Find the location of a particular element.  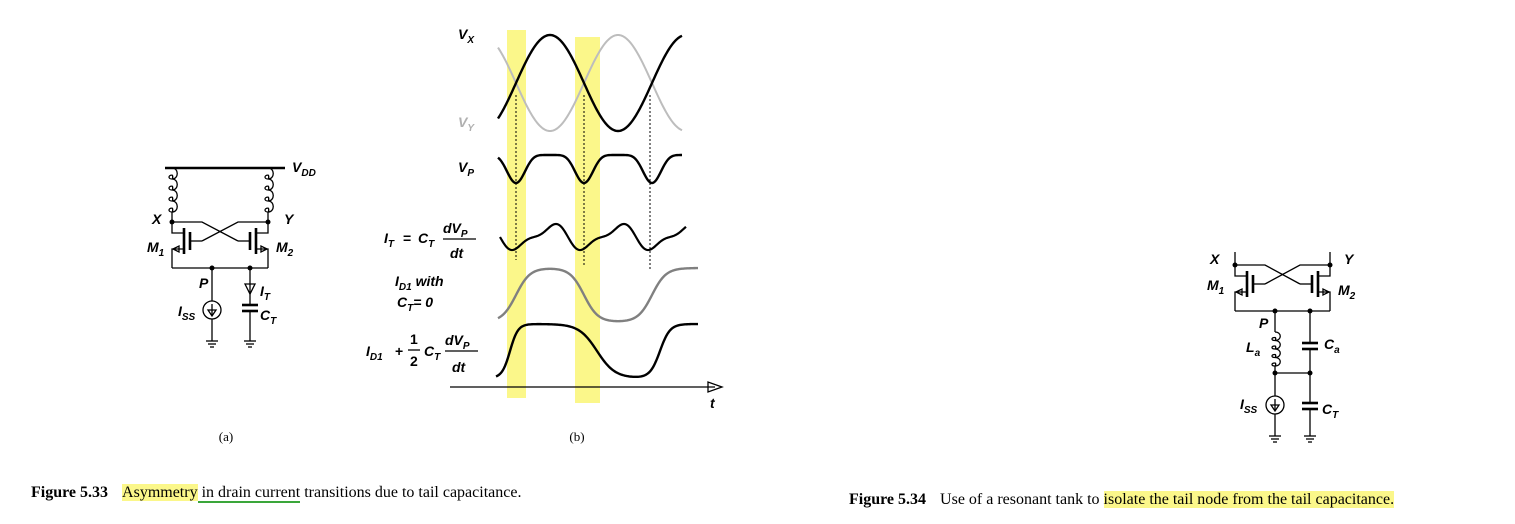

label: M2 is located at coordinates (1347, 292).